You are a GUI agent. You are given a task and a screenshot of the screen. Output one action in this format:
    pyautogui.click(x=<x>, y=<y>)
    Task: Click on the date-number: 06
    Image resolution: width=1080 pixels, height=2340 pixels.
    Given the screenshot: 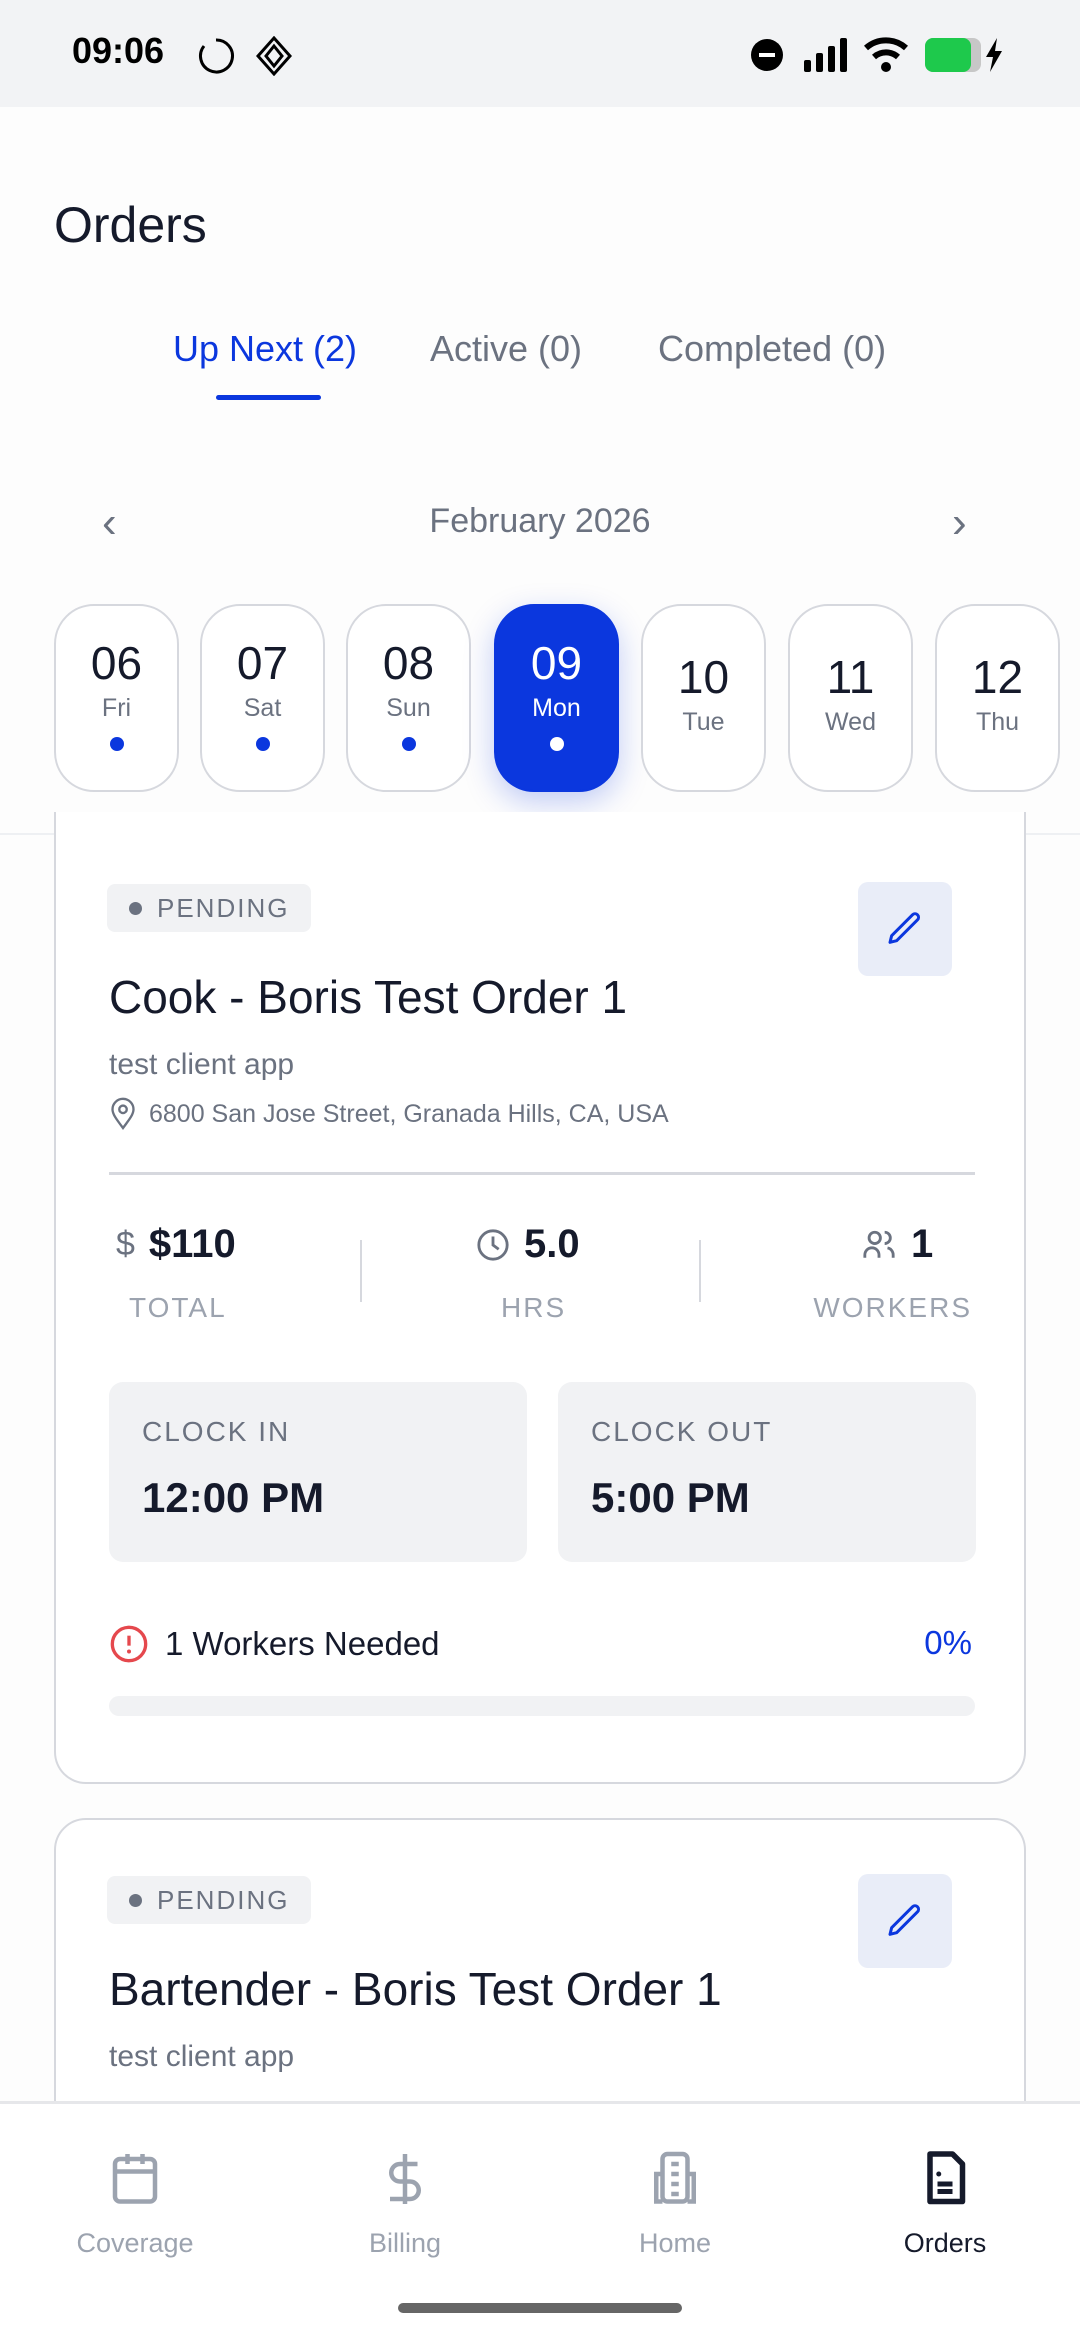 What is the action you would take?
    pyautogui.click(x=116, y=663)
    